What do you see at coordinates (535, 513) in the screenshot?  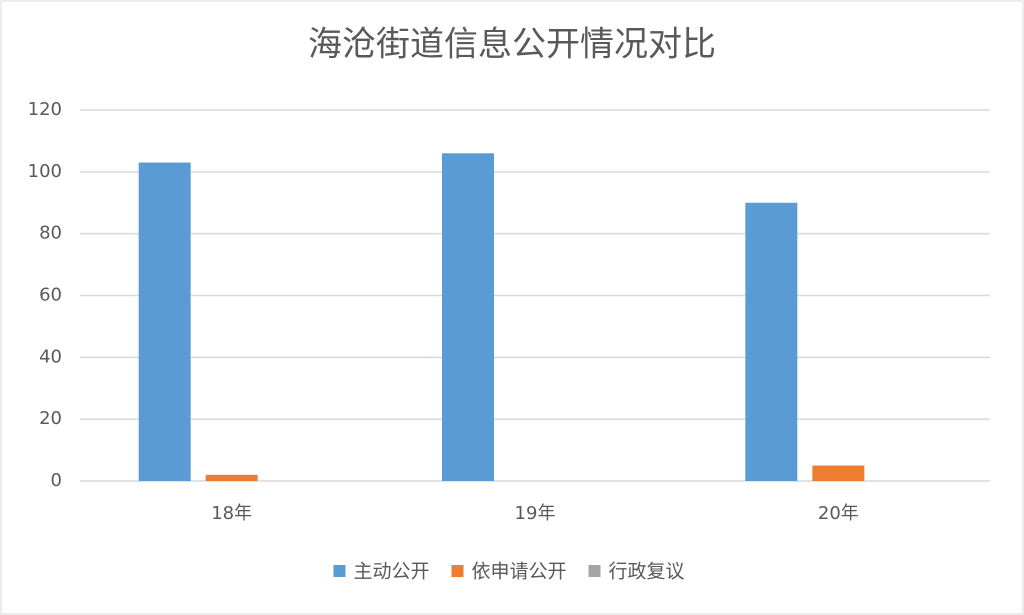 I see `x-tick-label: 19年` at bounding box center [535, 513].